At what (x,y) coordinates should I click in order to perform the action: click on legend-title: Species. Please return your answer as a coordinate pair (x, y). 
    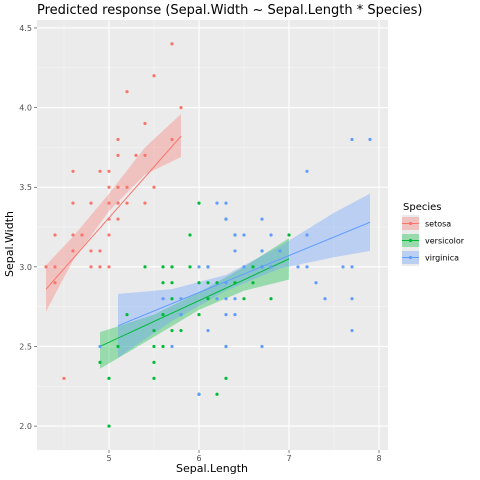
    Looking at the image, I should click on (422, 207).